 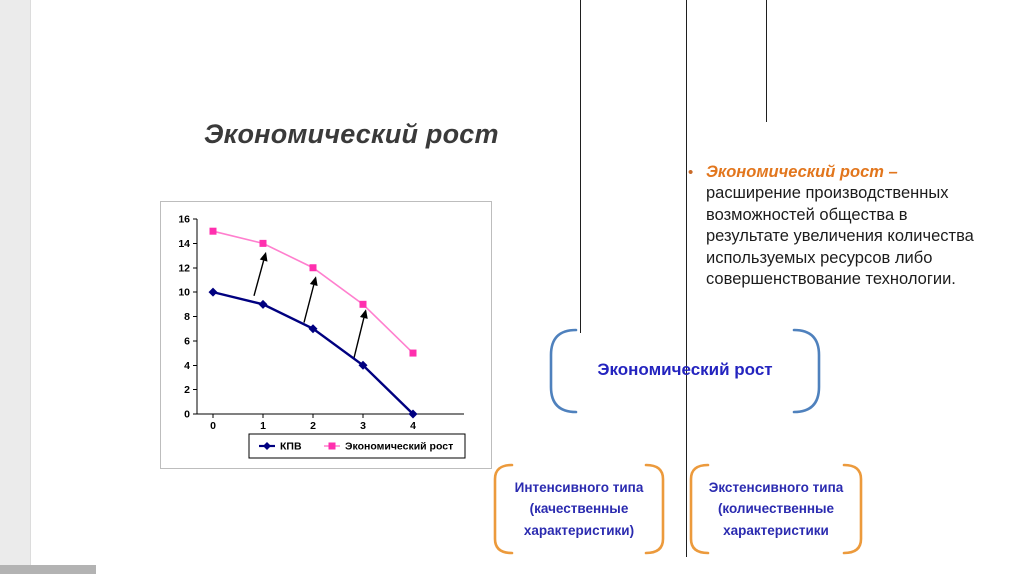 I want to click on y-tick-label: 12, so click(x=184, y=268).